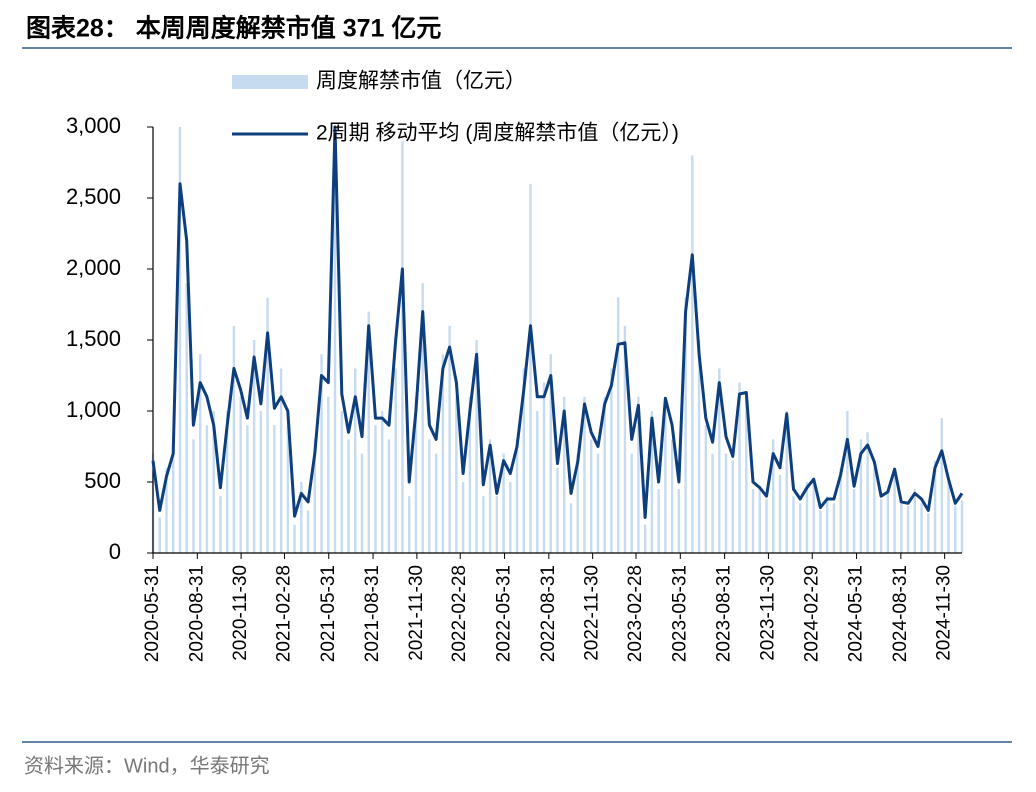  Describe the element at coordinates (240, 613) in the screenshot. I see `x-tick-label: 2020-11-30` at that location.